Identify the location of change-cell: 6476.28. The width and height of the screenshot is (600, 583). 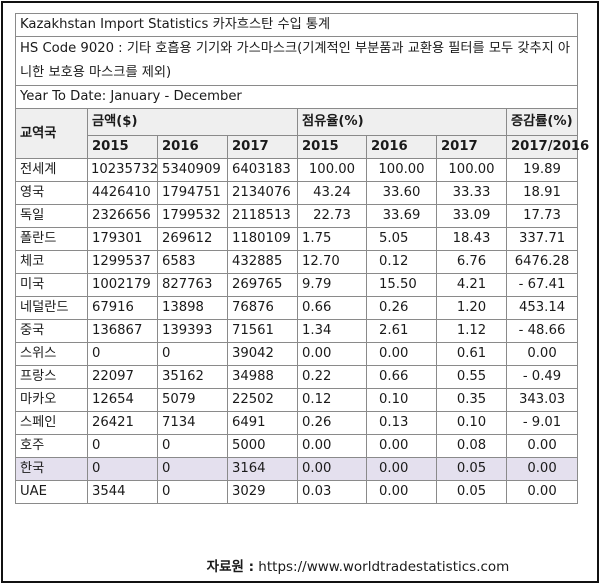
(542, 262).